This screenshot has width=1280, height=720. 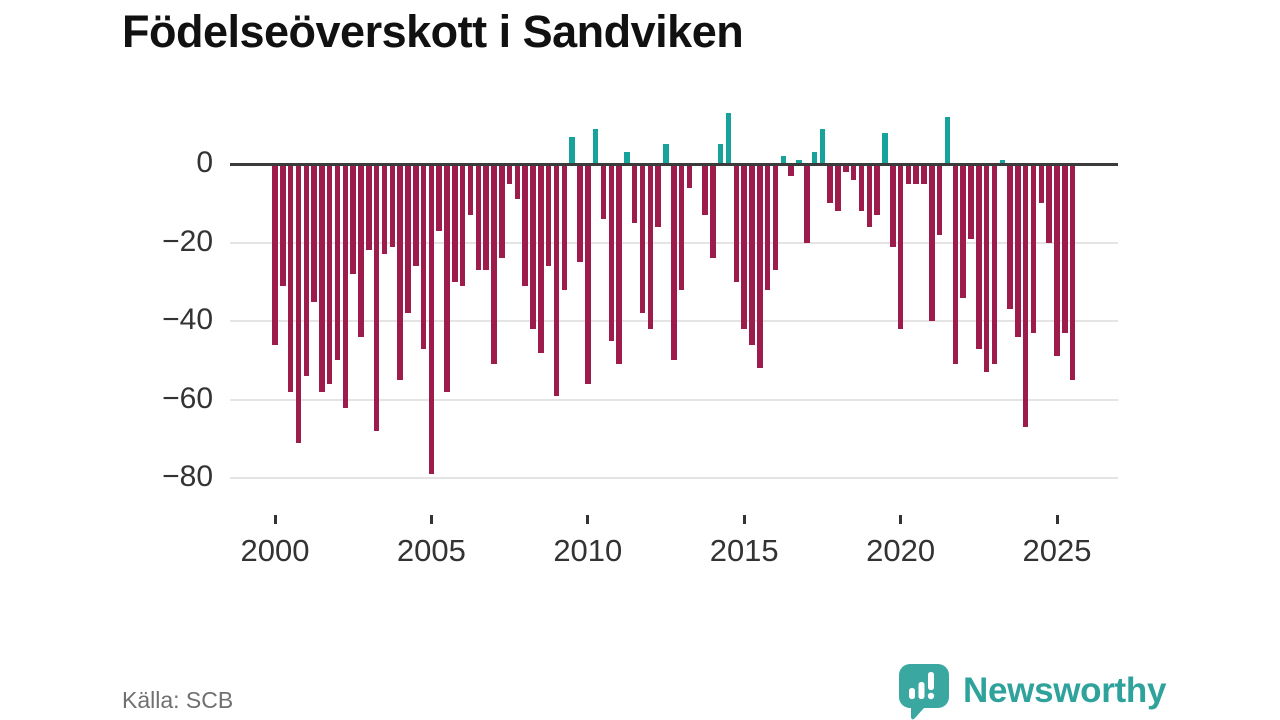 What do you see at coordinates (361, 250) in the screenshot?
I see `bar-2002-Q4` at bounding box center [361, 250].